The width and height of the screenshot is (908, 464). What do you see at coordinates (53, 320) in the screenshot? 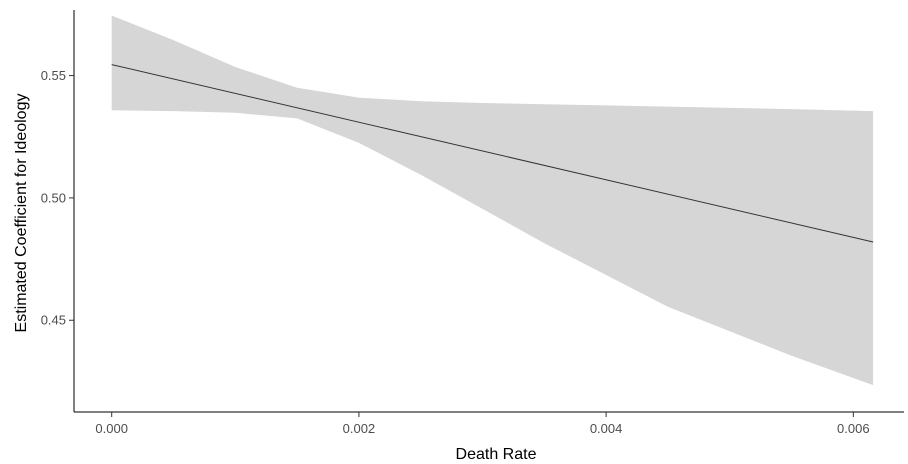
I see `y-tick-label: 0.45` at bounding box center [53, 320].